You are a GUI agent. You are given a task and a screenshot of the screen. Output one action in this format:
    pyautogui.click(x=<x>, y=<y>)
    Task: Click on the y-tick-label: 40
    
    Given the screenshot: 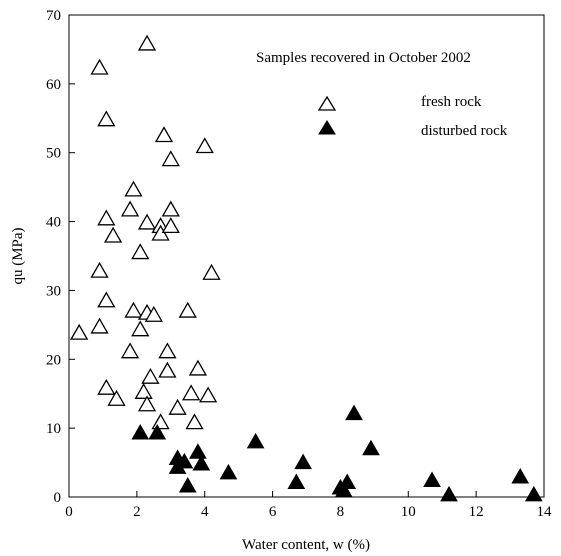 What is the action you would take?
    pyautogui.click(x=53, y=223)
    